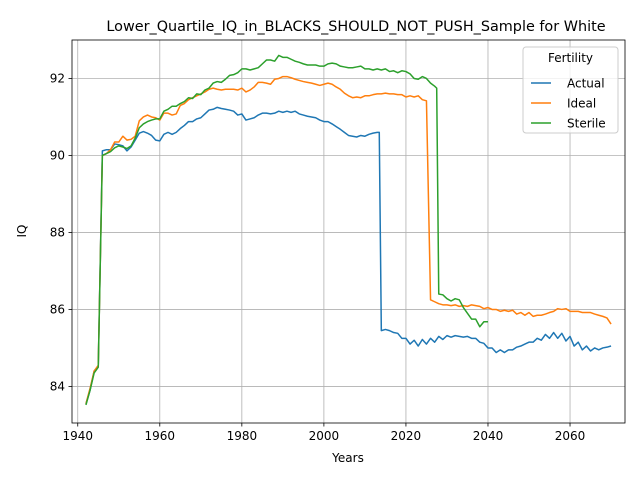 This screenshot has height=484, width=640. What do you see at coordinates (22, 231) in the screenshot?
I see `y-axis-label: IQ` at bounding box center [22, 231].